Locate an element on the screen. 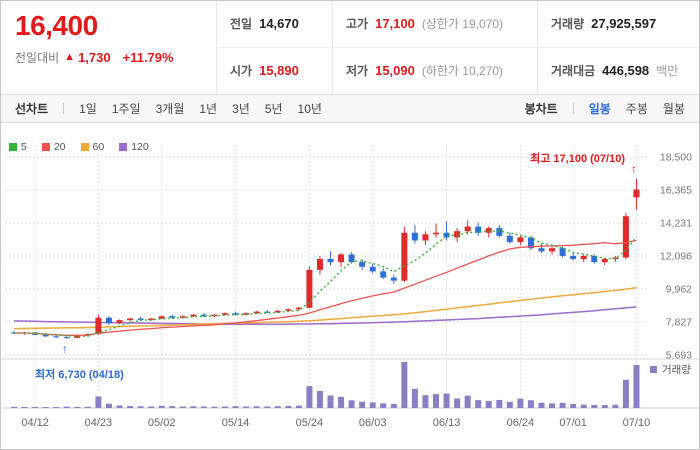 Image resolution: width=700 pixels, height=450 pixels. period-button-10year: 10년 is located at coordinates (309, 109).